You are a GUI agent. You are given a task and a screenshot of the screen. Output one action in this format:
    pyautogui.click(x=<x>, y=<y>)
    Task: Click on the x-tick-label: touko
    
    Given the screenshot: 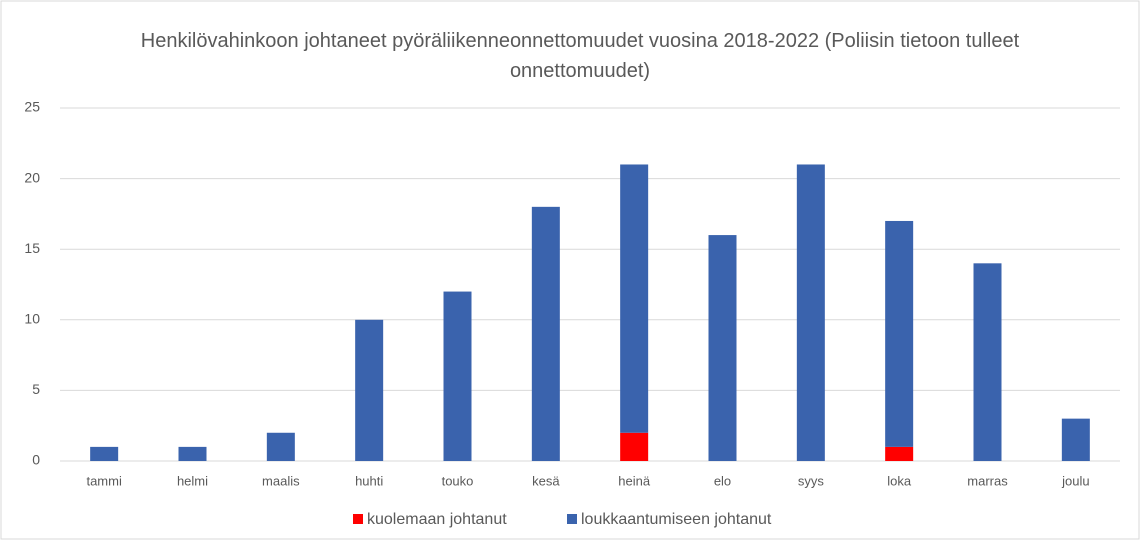 What is the action you would take?
    pyautogui.click(x=458, y=480)
    